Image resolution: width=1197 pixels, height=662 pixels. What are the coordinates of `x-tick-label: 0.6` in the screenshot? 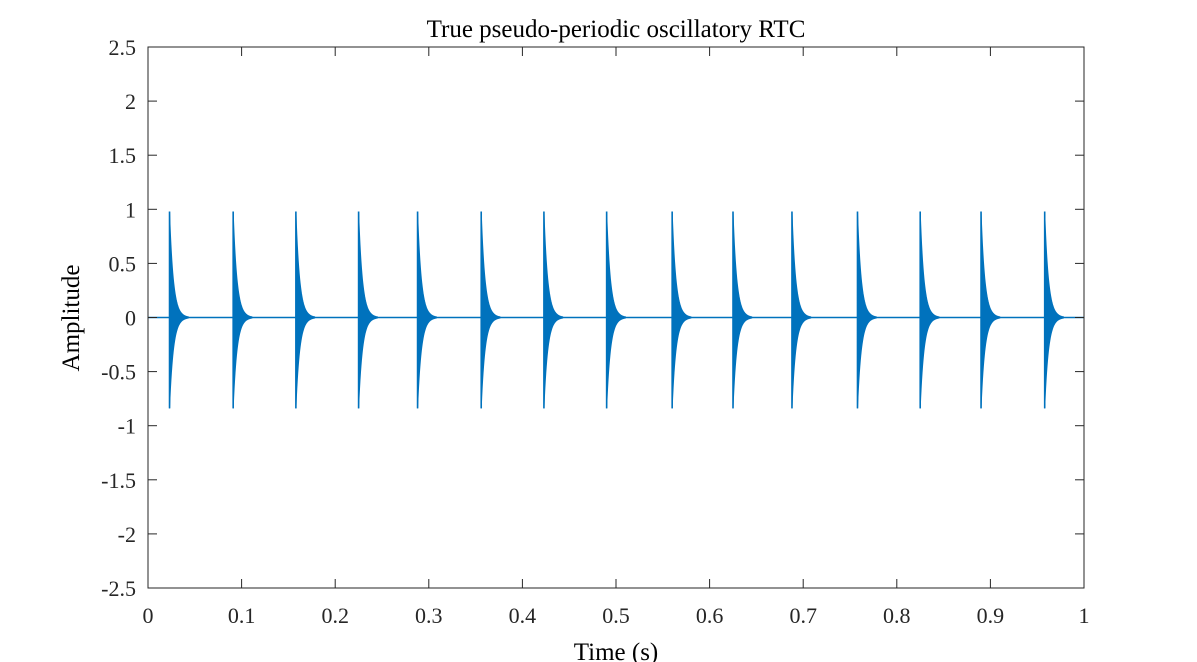 It's located at (710, 615).